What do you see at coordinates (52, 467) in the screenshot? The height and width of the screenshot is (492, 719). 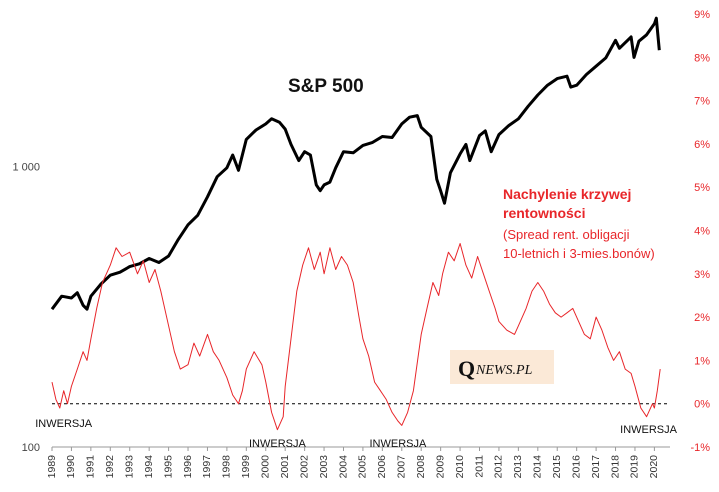 I see `x-tick-label: 1989` at bounding box center [52, 467].